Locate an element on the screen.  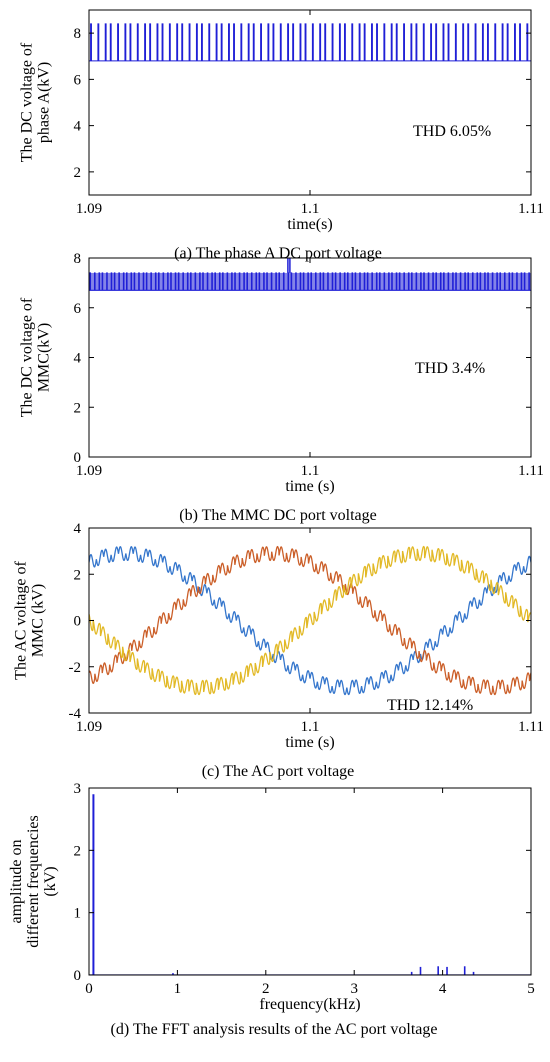
y-tick-label: -4 is located at coordinates (75, 714).